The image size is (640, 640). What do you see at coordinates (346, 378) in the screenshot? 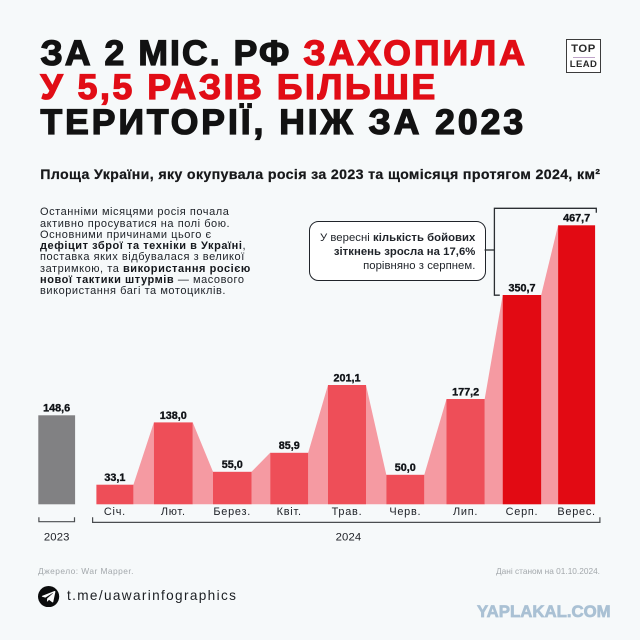
I see `svg-text: 201,1` at bounding box center [346, 378].